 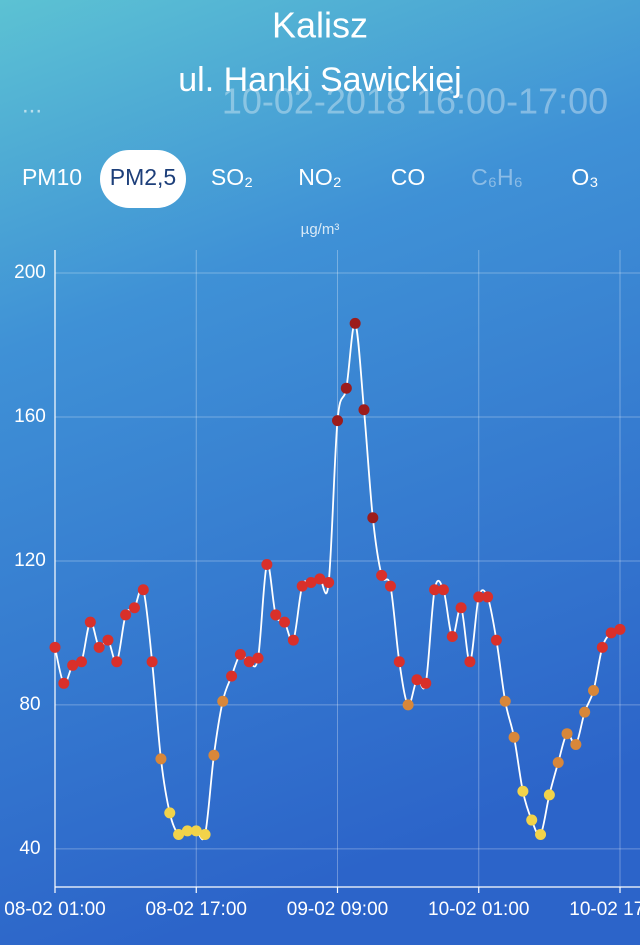 What do you see at coordinates (320, 229) in the screenshot?
I see `unit-label: µg/m³` at bounding box center [320, 229].